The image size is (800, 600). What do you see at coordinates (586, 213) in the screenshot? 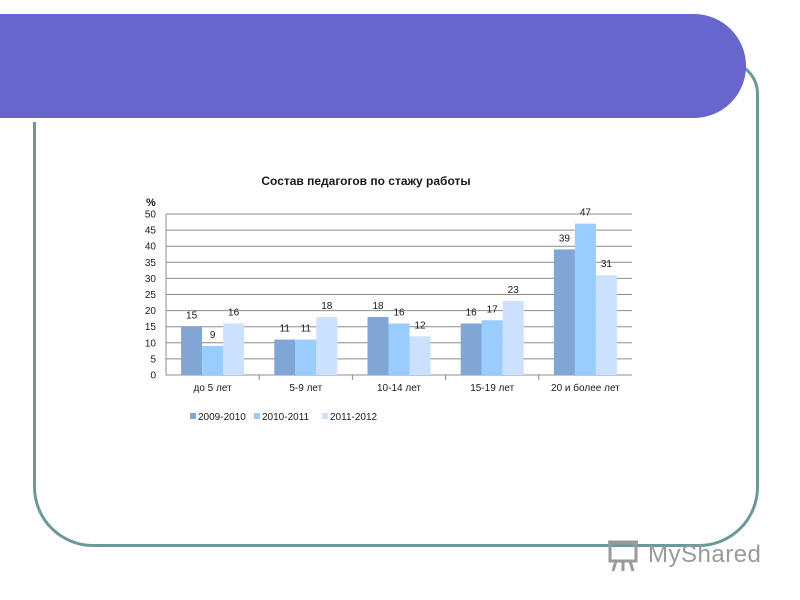
I see `data-label: 47` at bounding box center [586, 213].